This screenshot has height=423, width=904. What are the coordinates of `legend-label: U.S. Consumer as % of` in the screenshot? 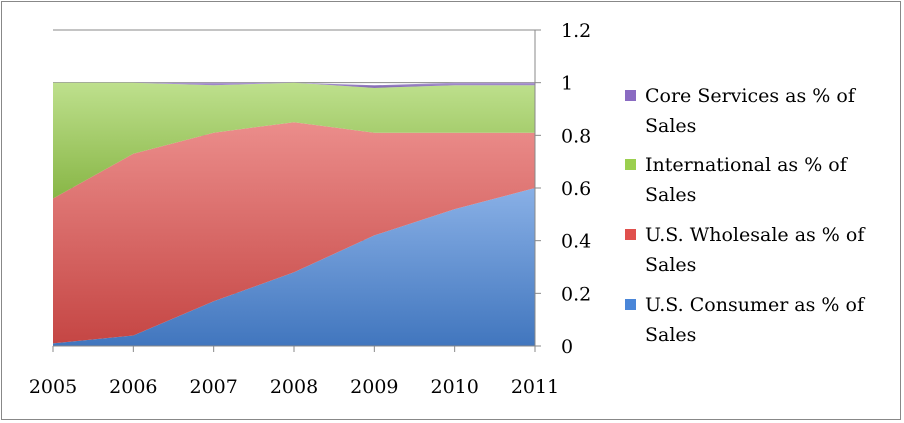 It's located at (755, 305).